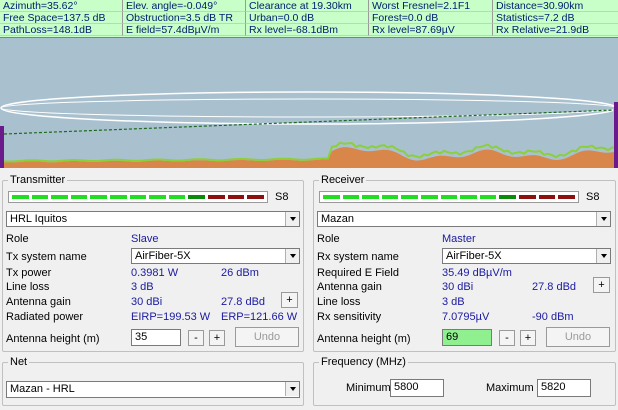 The height and width of the screenshot is (410, 618). What do you see at coordinates (217, 338) in the screenshot?
I see `tx-height-plus-button: +` at bounding box center [217, 338].